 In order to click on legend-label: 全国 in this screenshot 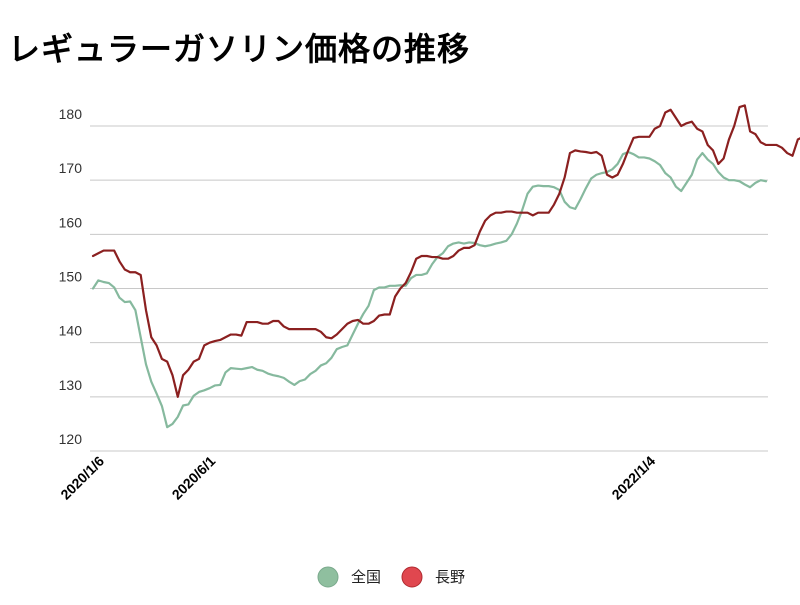, I will do `click(366, 577)`.